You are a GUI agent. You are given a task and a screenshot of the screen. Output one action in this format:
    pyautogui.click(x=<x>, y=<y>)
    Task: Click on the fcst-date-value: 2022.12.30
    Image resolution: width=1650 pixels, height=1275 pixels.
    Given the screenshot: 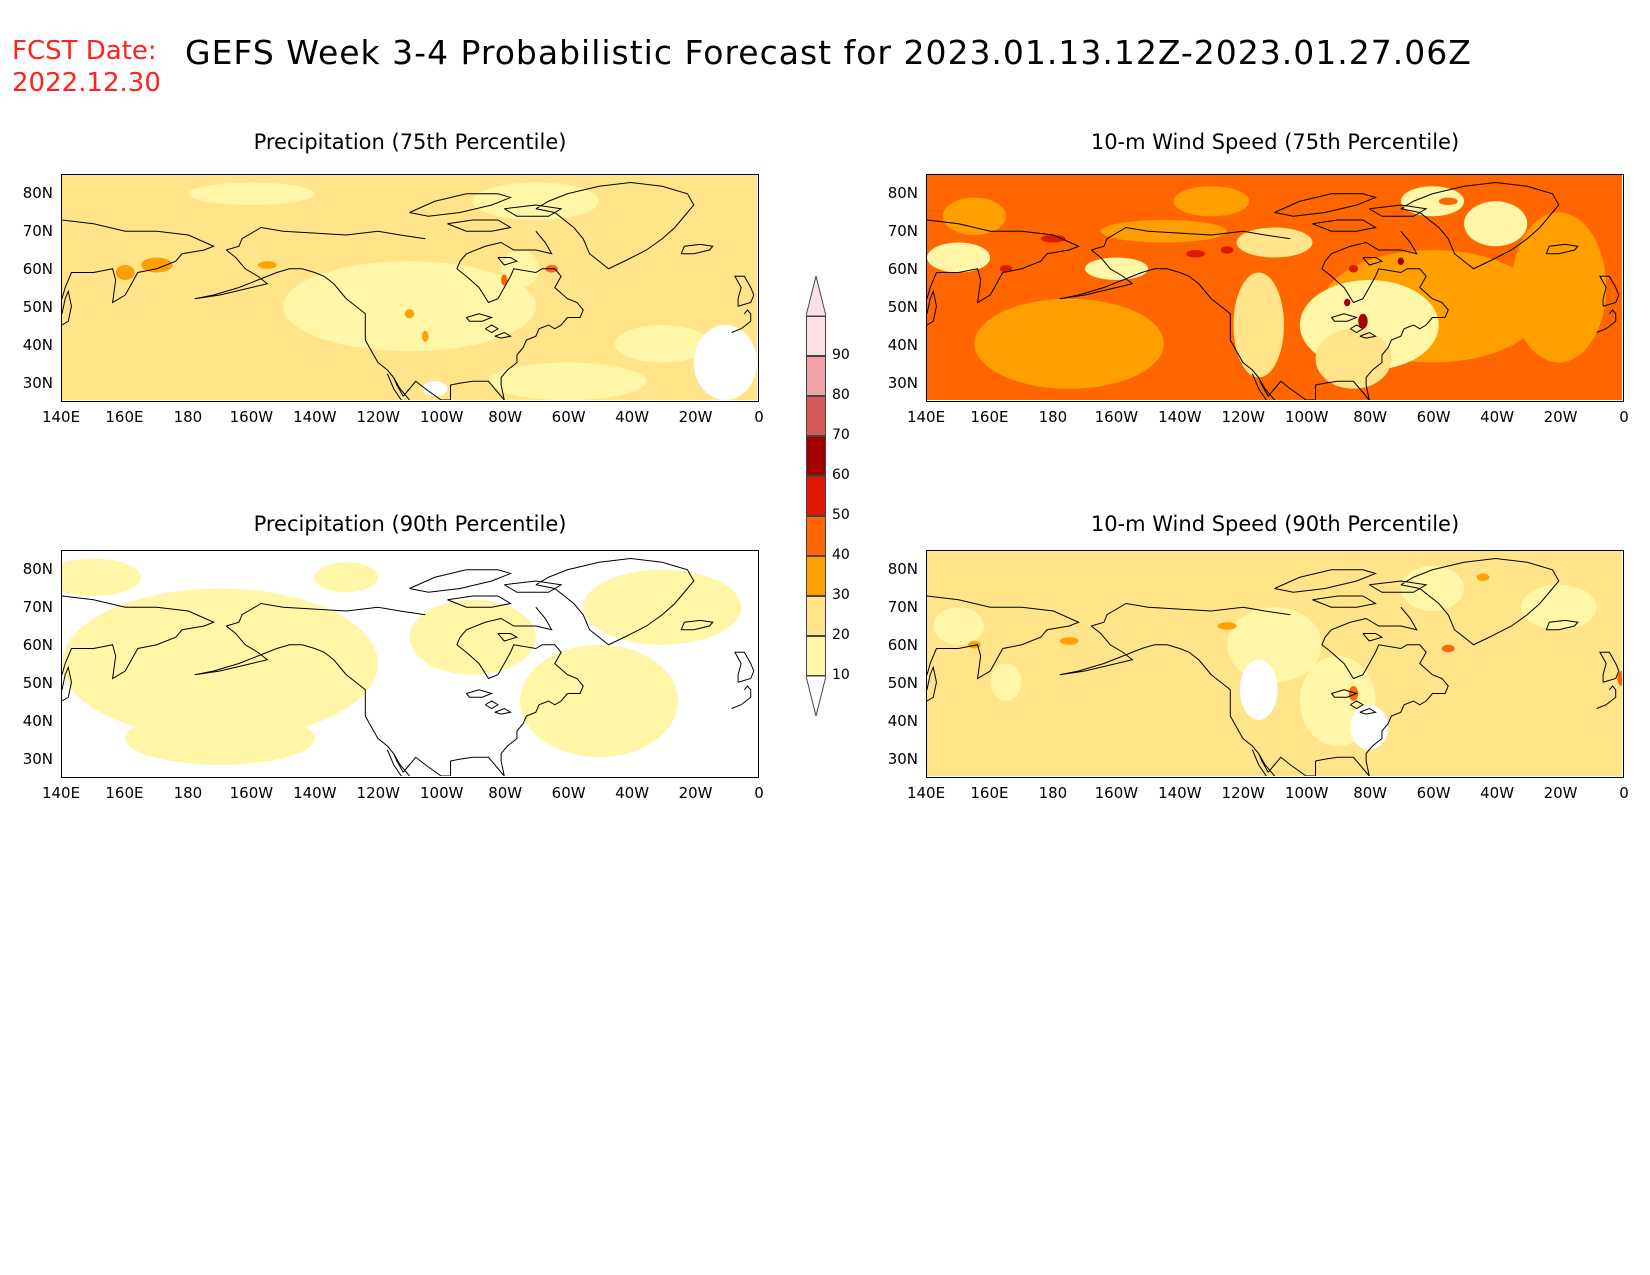 What is the action you would take?
    pyautogui.click(x=86, y=83)
    